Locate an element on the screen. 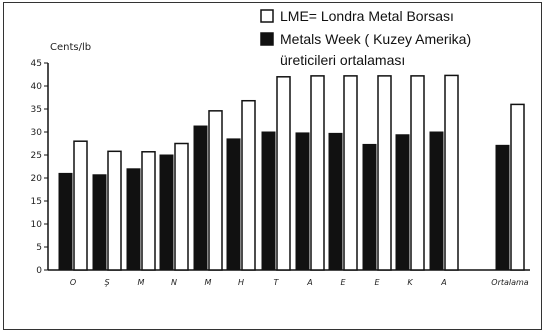 The height and width of the screenshot is (335, 547). y-tick-label: 10 is located at coordinates (37, 225).